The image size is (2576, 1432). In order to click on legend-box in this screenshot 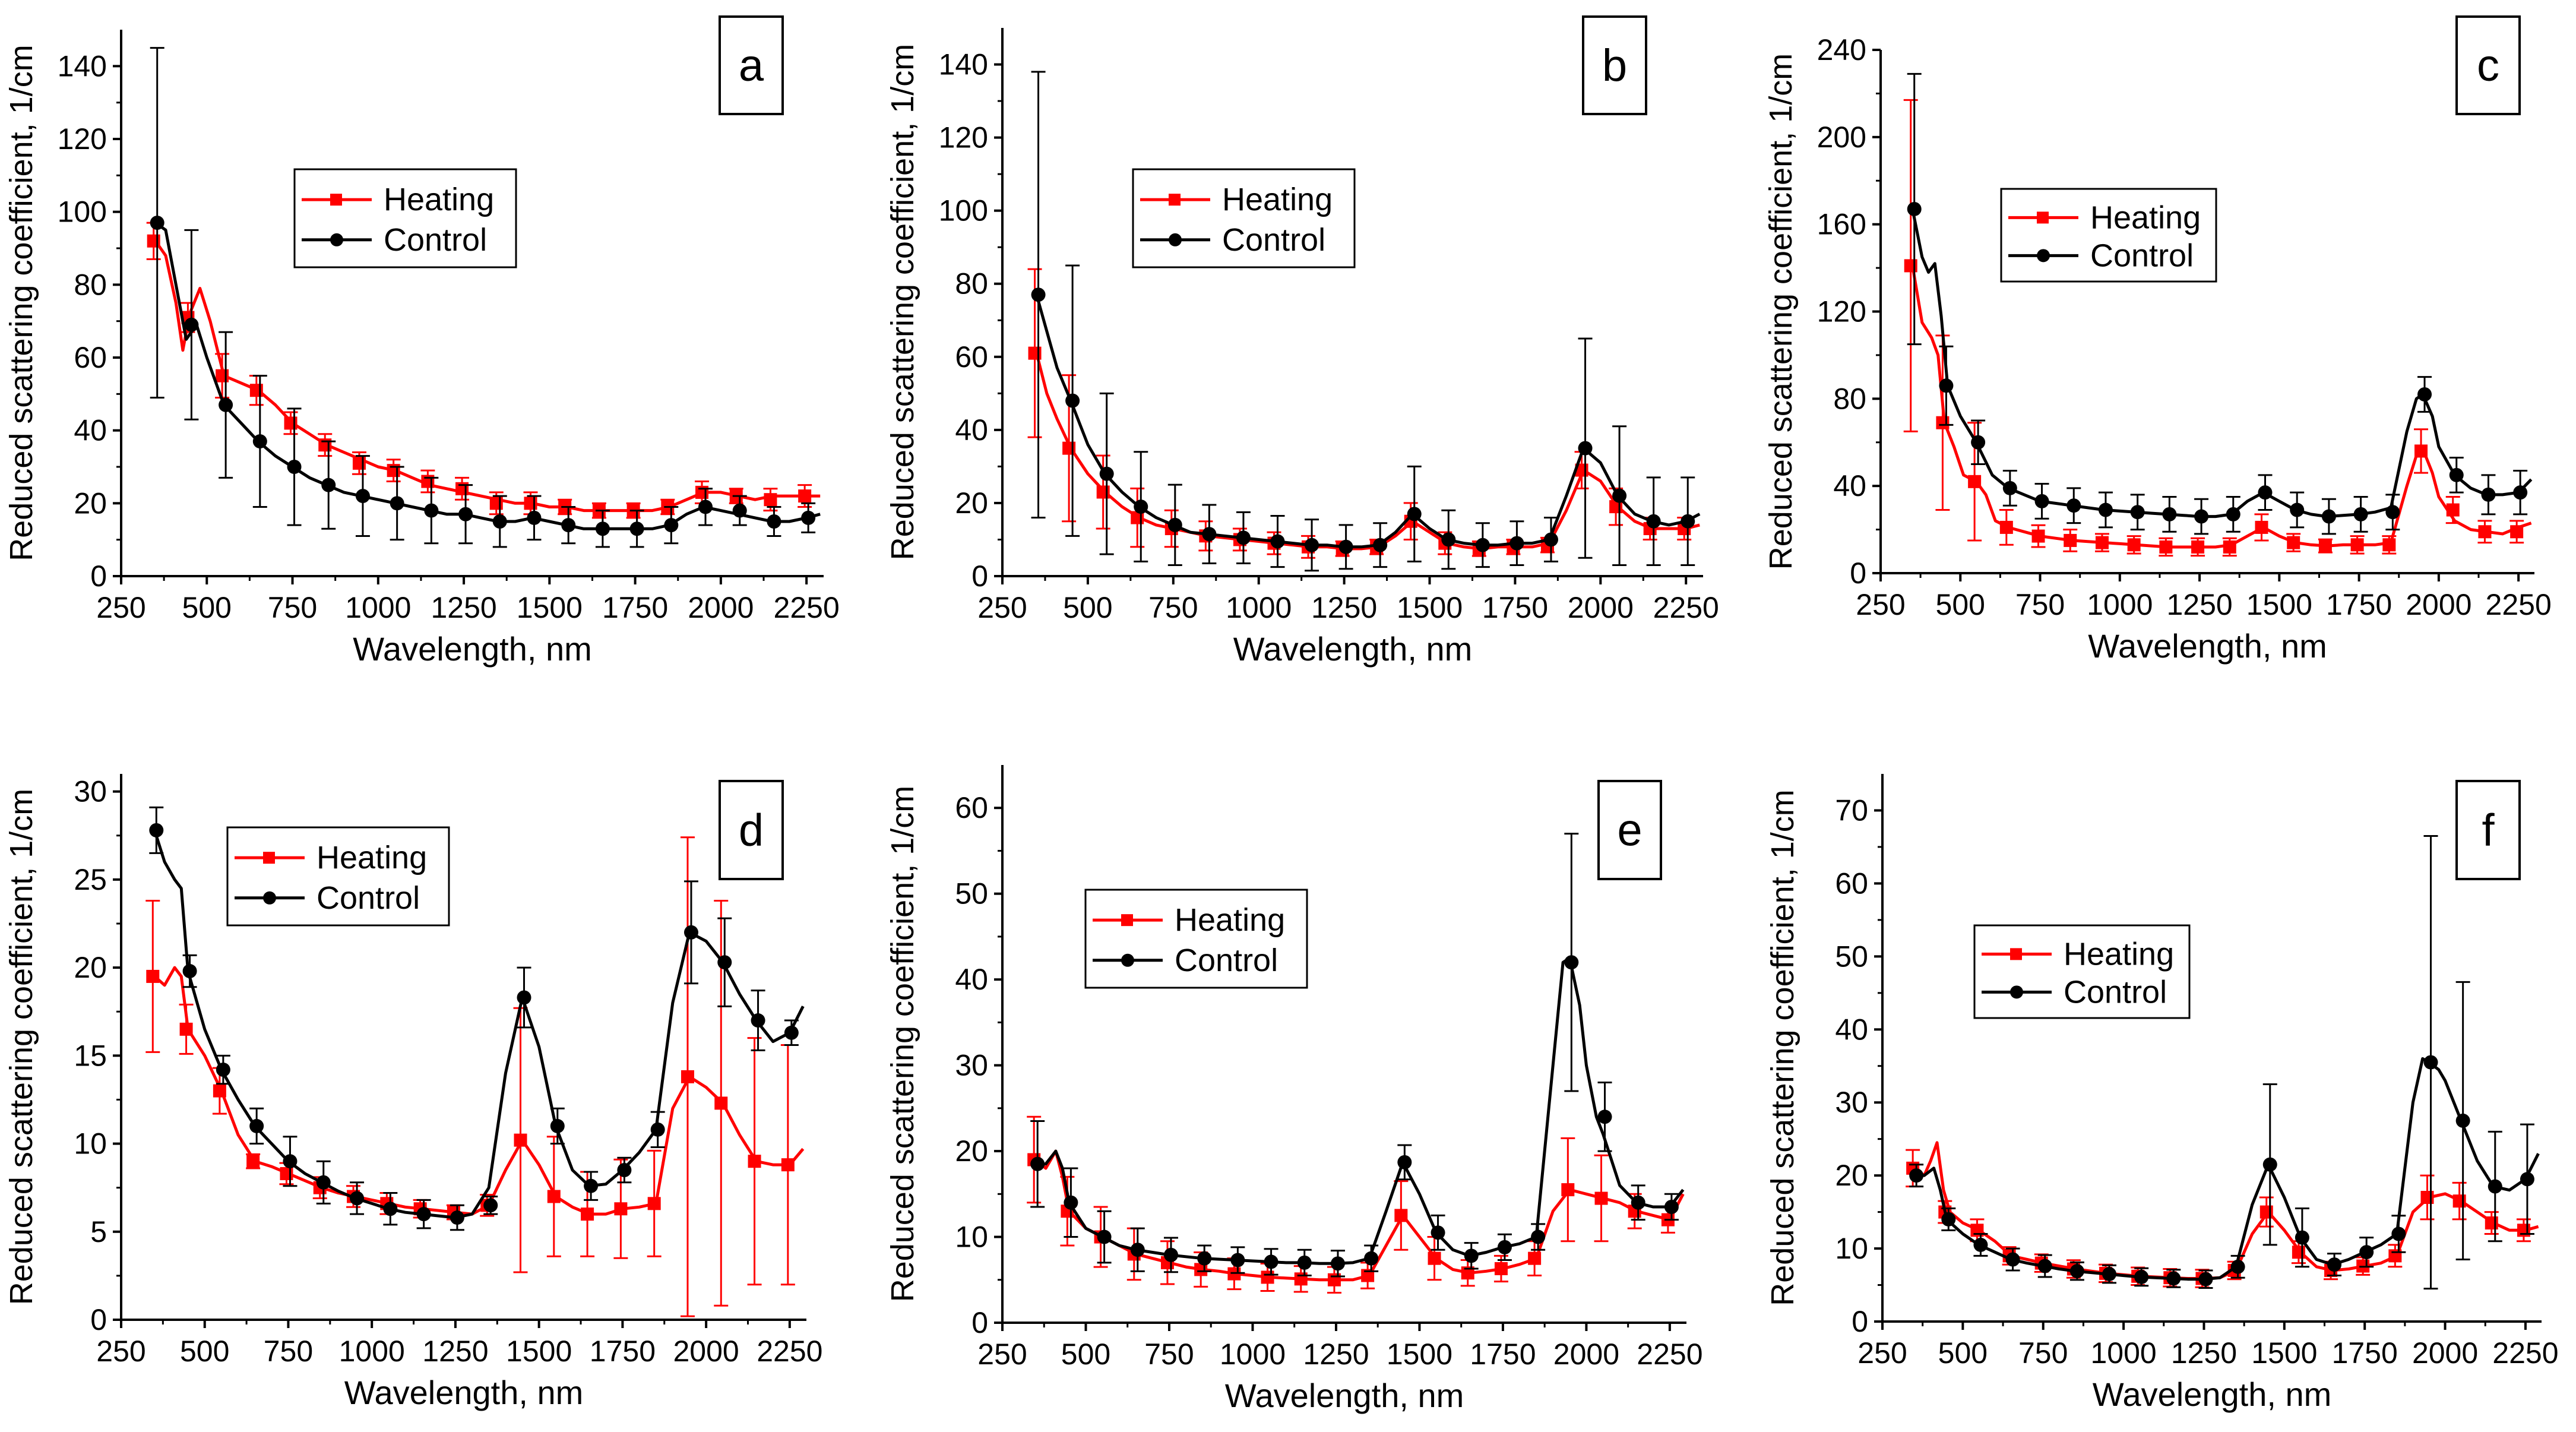, I will do `click(338, 877)`.